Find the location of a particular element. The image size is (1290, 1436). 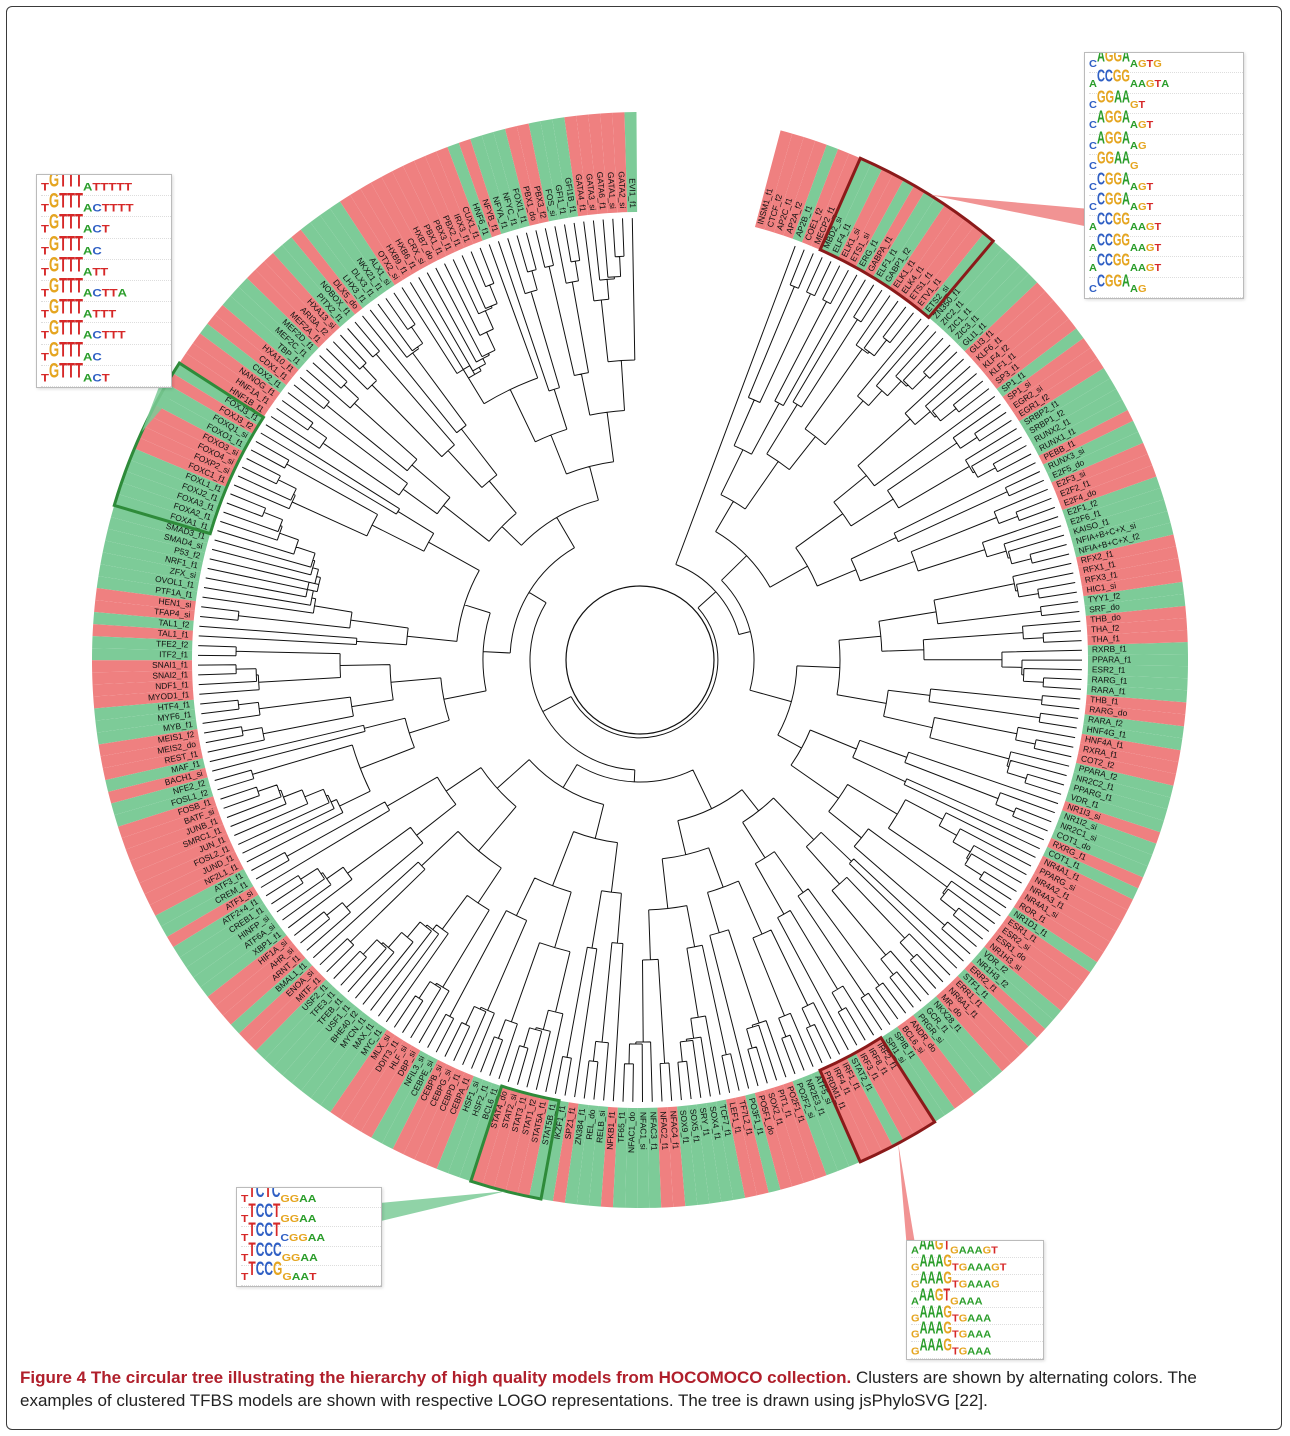

leaf-label: NFAC1_do is located at coordinates (631, 1132).